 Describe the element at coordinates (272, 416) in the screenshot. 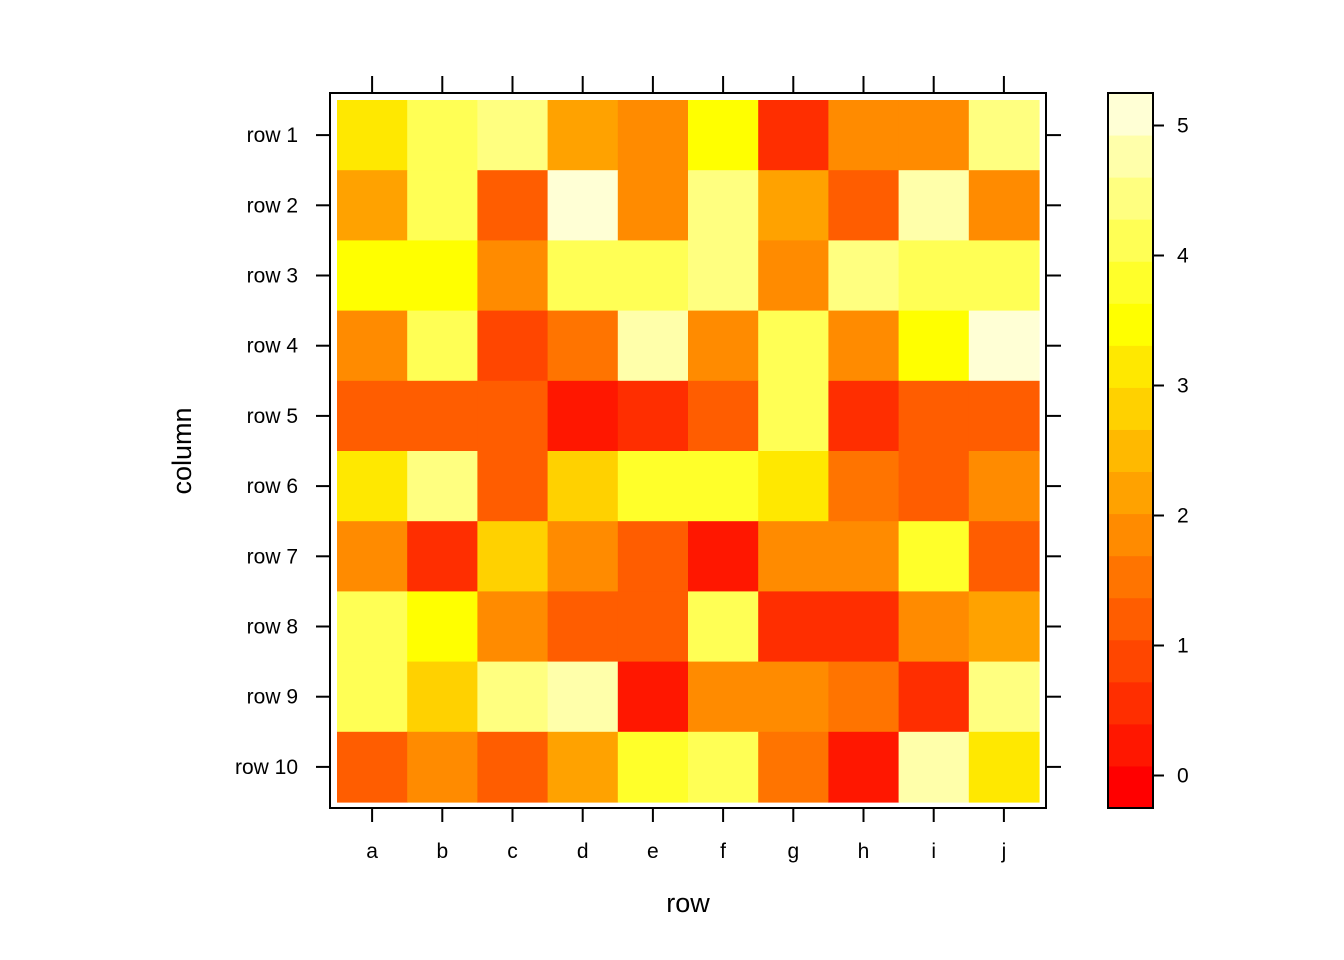

I see `y-tick-label: row 5` at that location.